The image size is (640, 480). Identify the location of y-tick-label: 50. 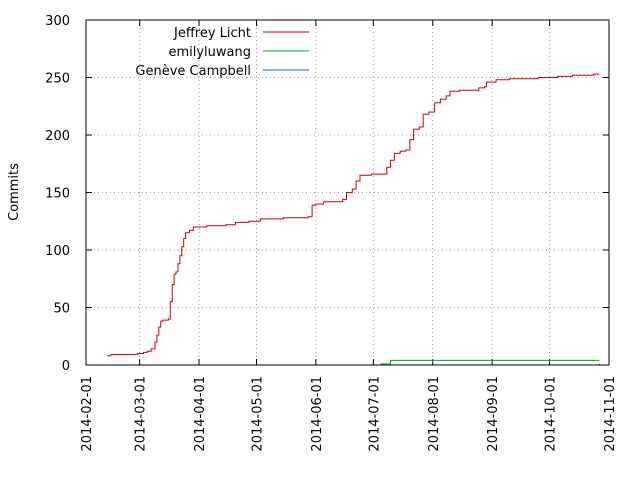
(61, 309).